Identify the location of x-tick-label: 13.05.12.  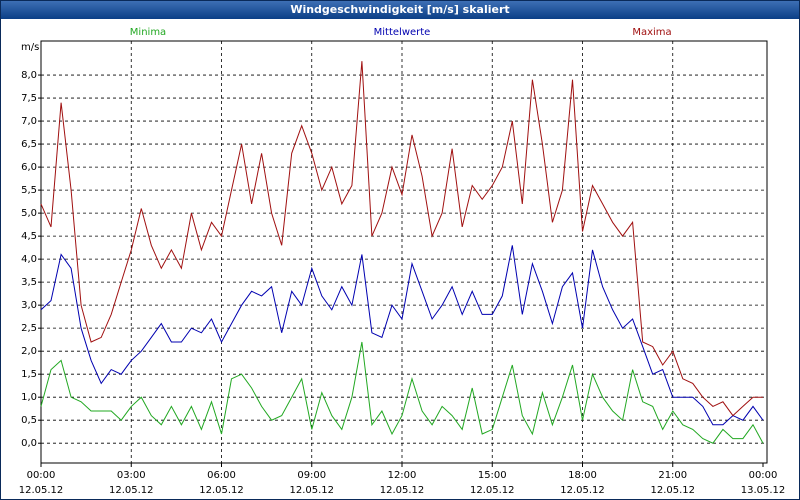
(763, 490).